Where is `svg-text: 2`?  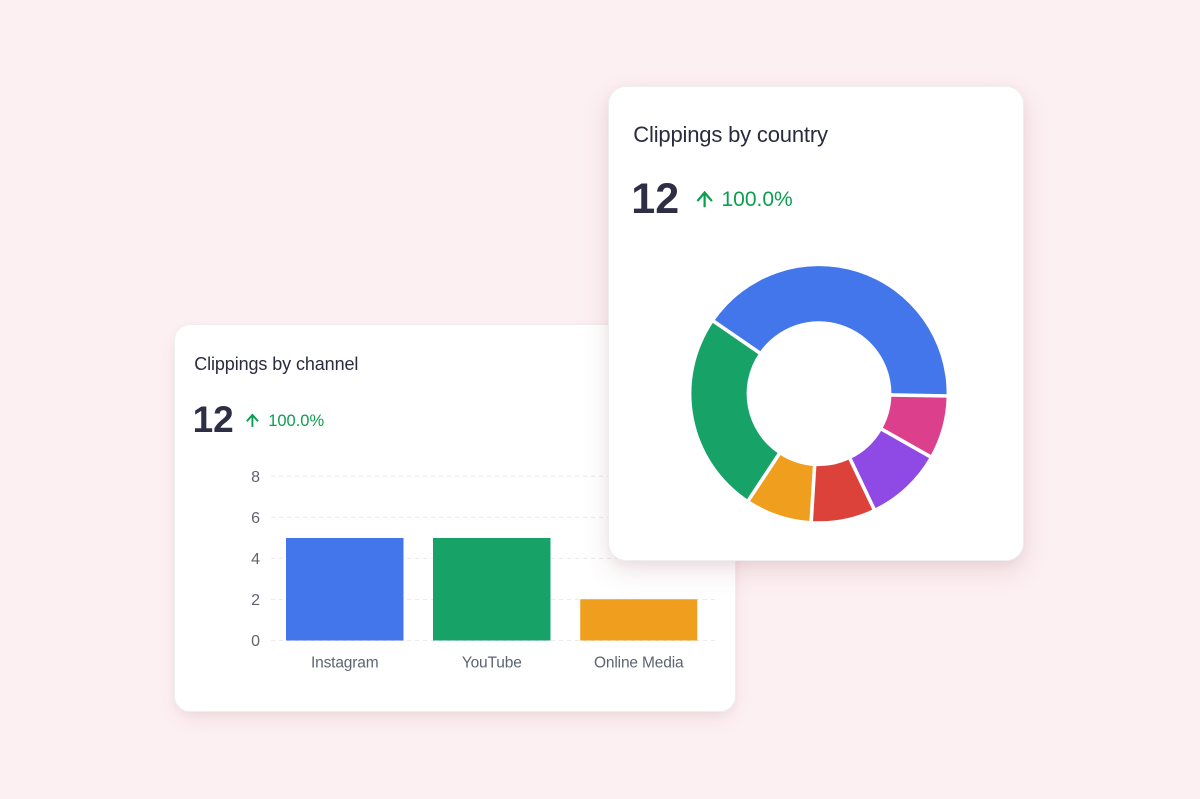
svg-text: 2 is located at coordinates (255, 600).